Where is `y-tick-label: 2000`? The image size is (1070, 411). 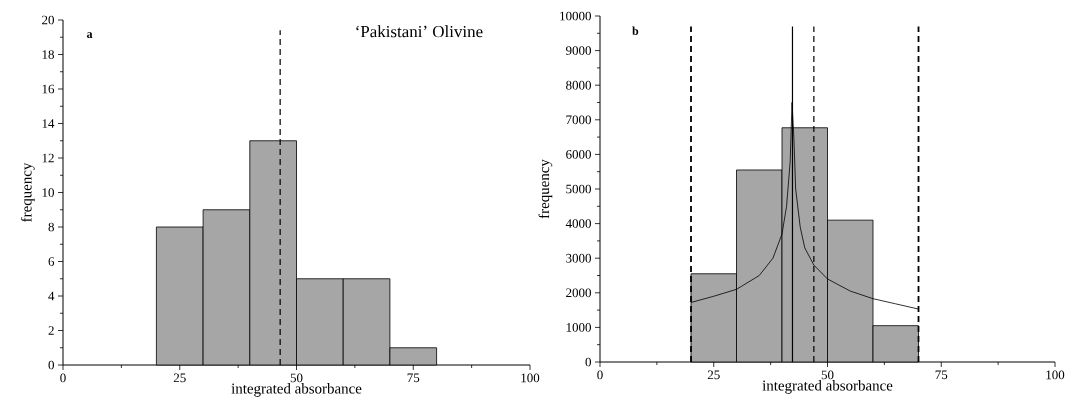
y-tick-label: 2000 is located at coordinates (578, 293).